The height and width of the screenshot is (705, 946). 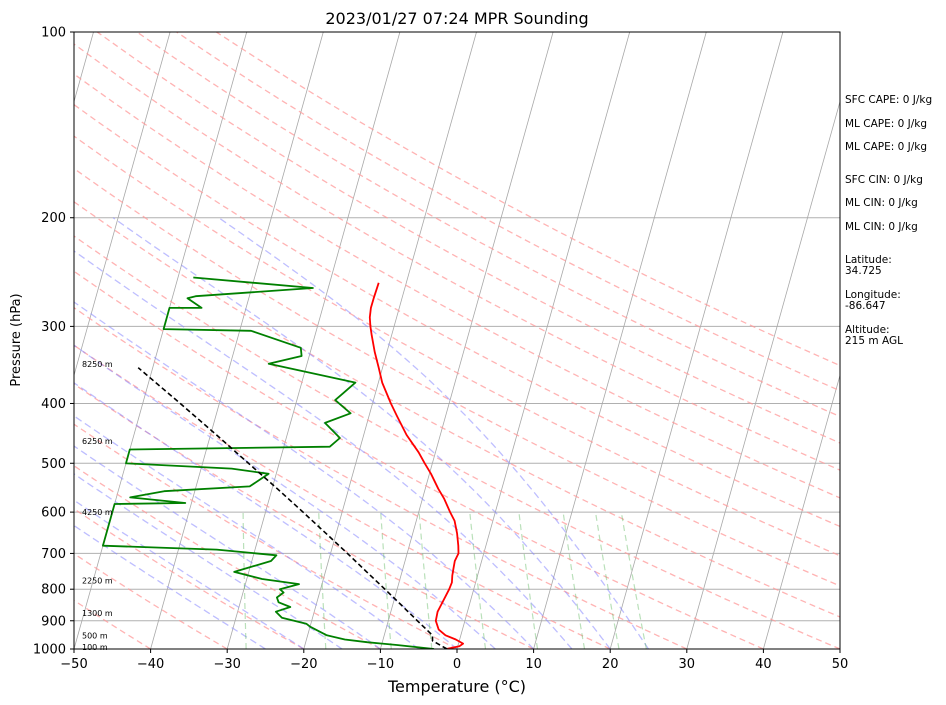 I want to click on altitude-label: Altitude:, so click(x=867, y=330).